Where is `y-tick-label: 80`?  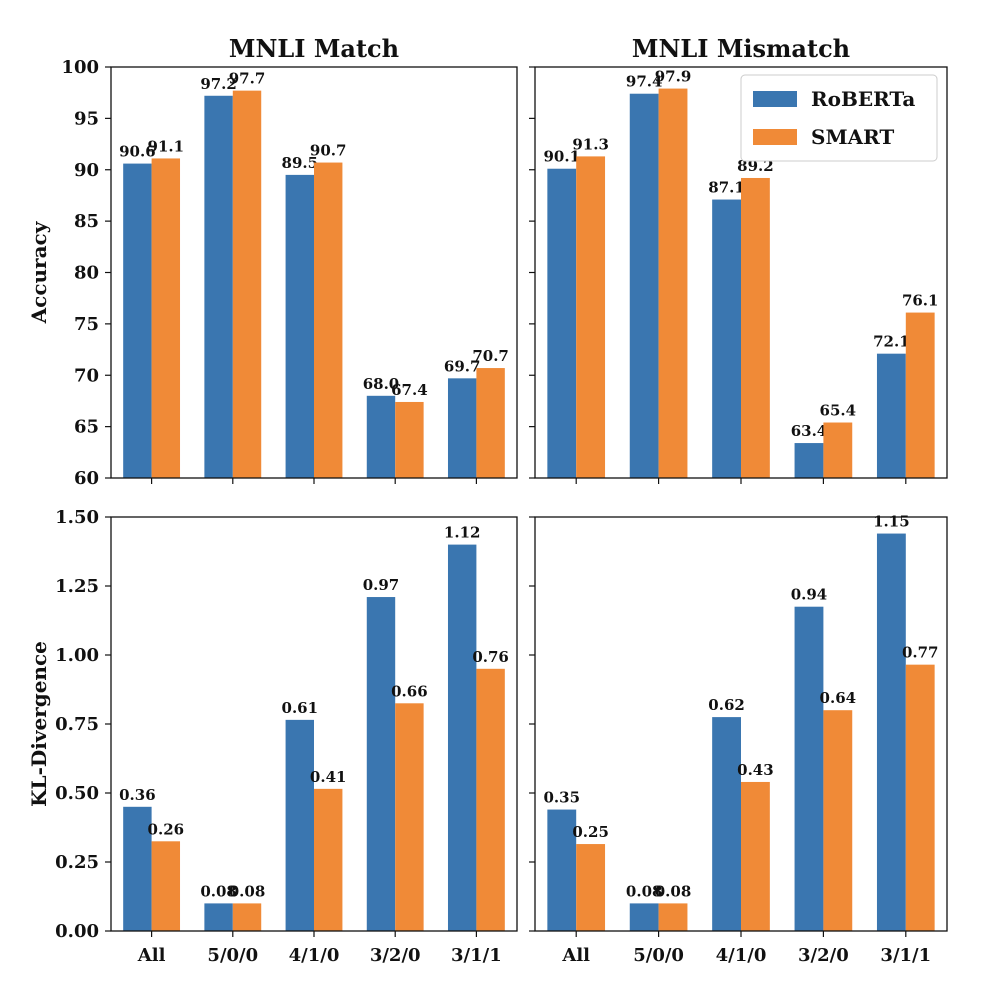
y-tick-label: 80 is located at coordinates (86, 273).